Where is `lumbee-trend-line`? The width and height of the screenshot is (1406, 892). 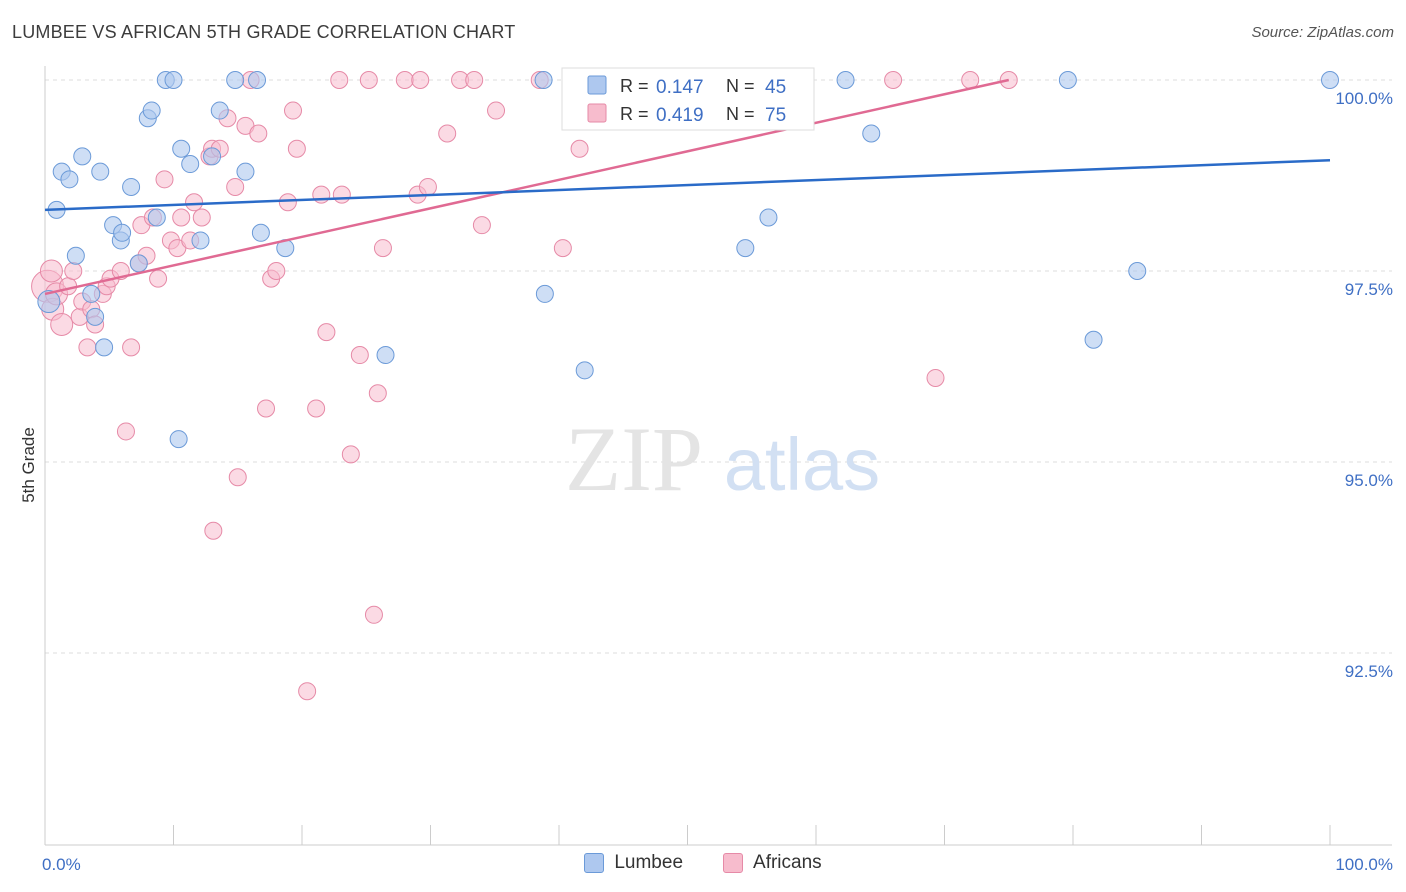 lumbee-trend-line is located at coordinates (687, 185).